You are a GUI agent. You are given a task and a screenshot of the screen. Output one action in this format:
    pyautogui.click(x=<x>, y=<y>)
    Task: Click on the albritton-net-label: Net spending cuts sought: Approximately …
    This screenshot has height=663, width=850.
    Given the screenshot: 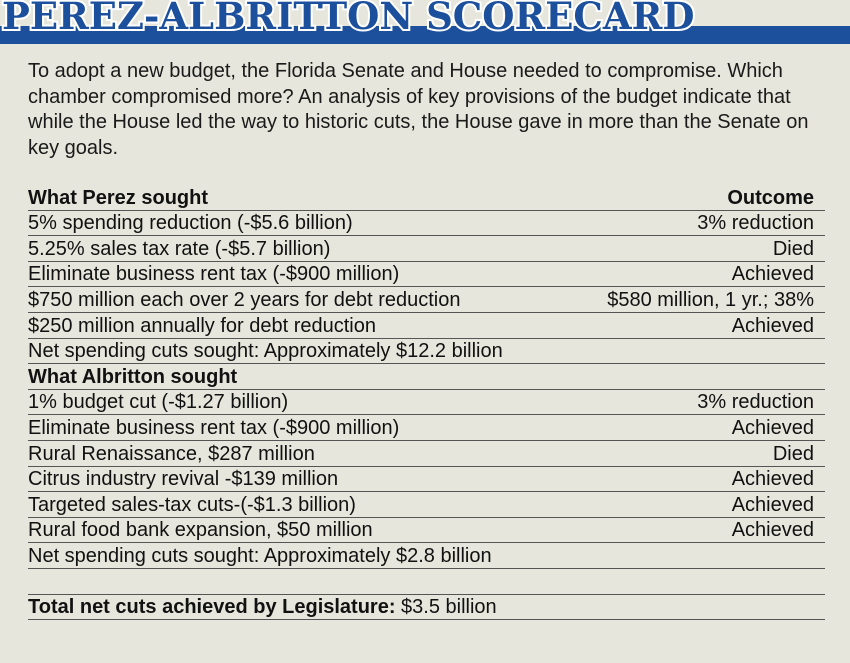 What is the action you would take?
    pyautogui.click(x=260, y=555)
    